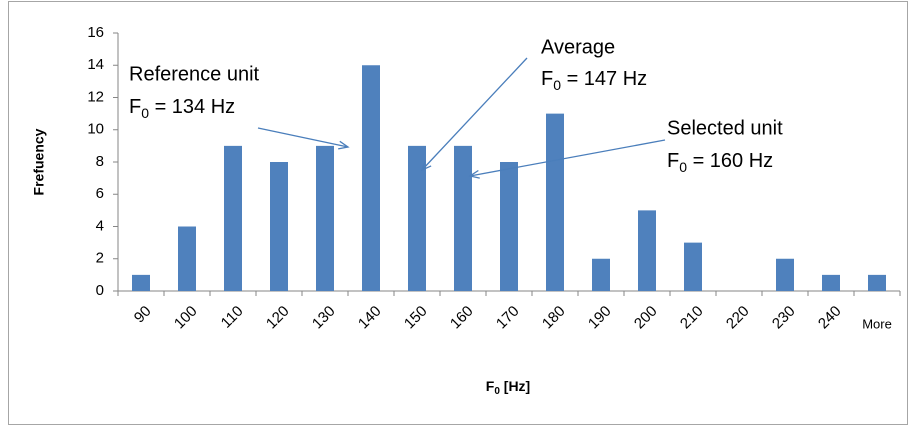 This screenshot has height=427, width=917. I want to click on y-tick-label: 2, so click(100, 258).